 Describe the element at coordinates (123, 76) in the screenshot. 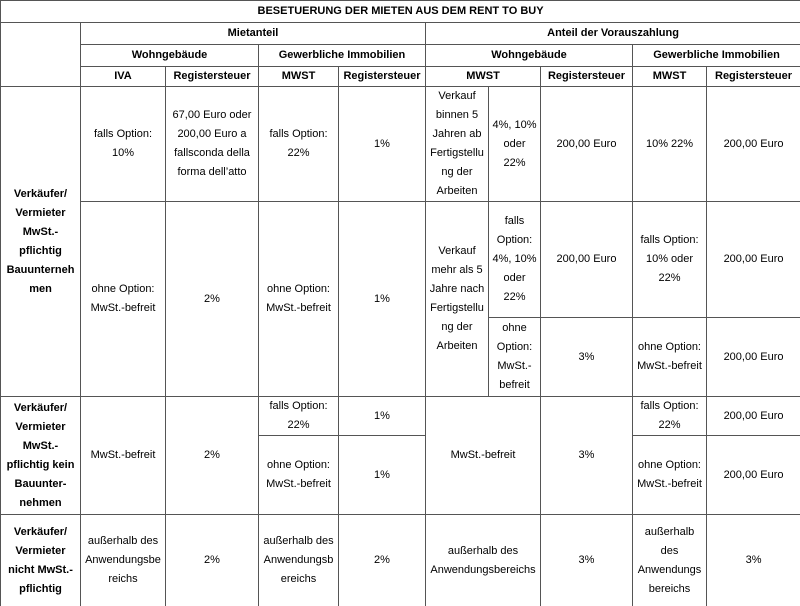

I see `header-cell: IVA` at that location.